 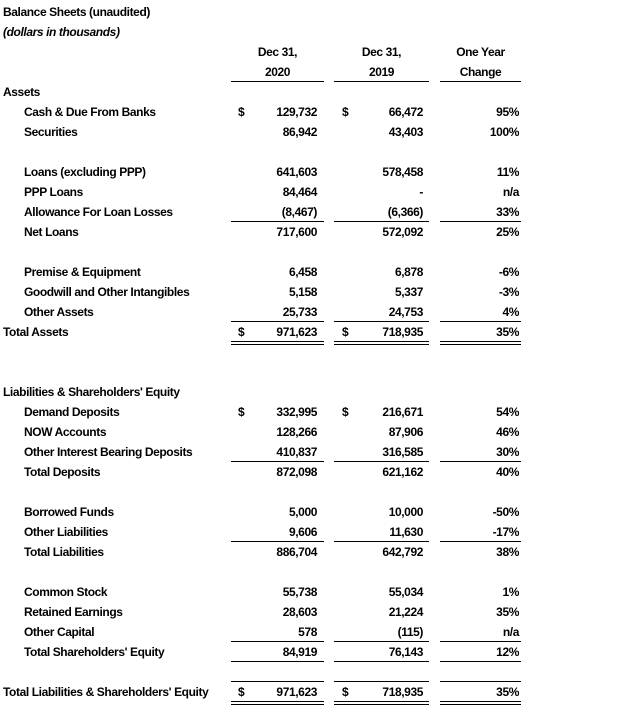 I want to click on table-row: Borrowed Funds 5,000 10,000 -50%, so click(x=311, y=512).